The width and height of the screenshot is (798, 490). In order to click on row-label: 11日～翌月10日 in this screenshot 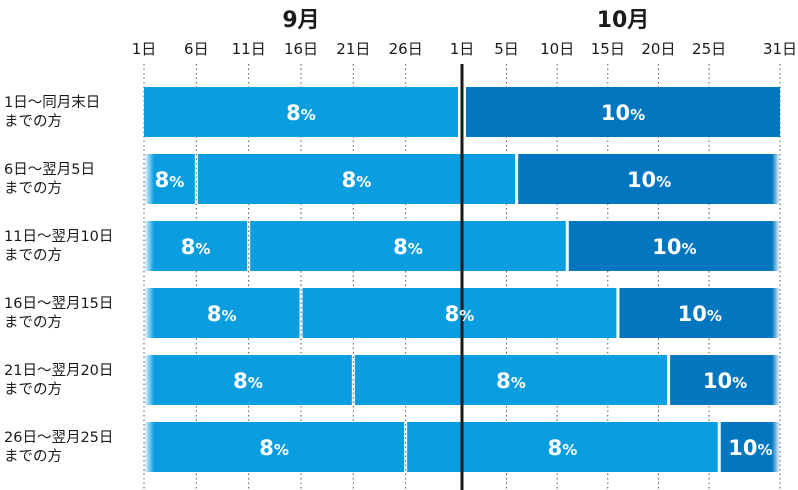, I will do `click(58, 237)`.